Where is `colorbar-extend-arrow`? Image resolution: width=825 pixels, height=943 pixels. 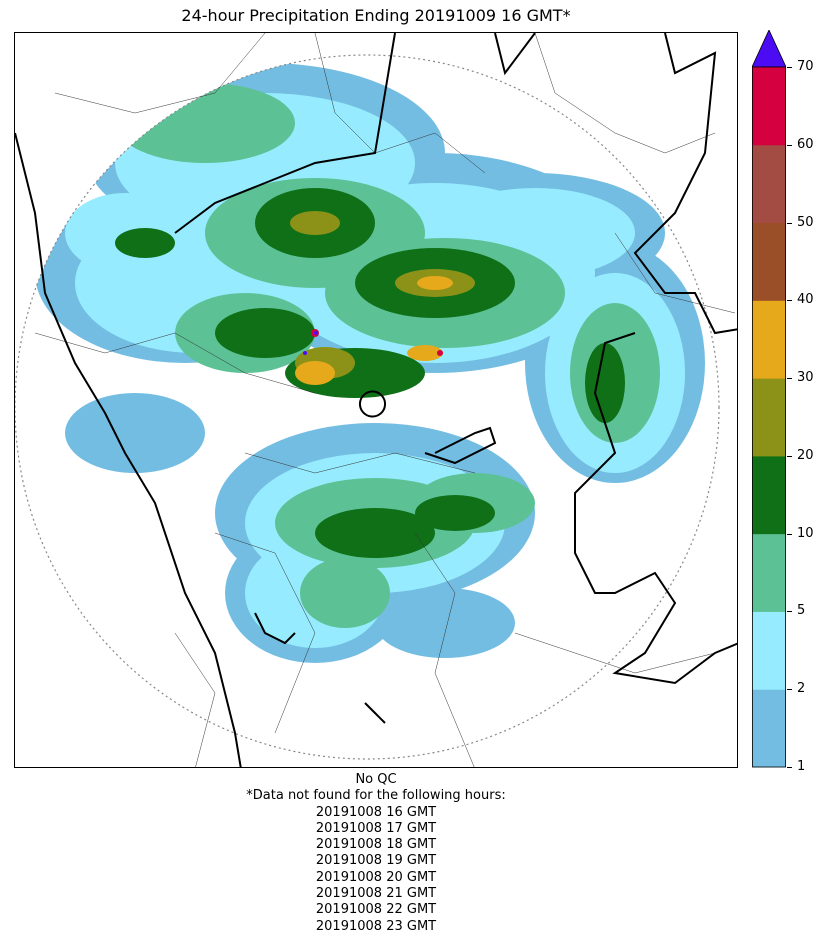 colorbar-extend-arrow is located at coordinates (769, 49).